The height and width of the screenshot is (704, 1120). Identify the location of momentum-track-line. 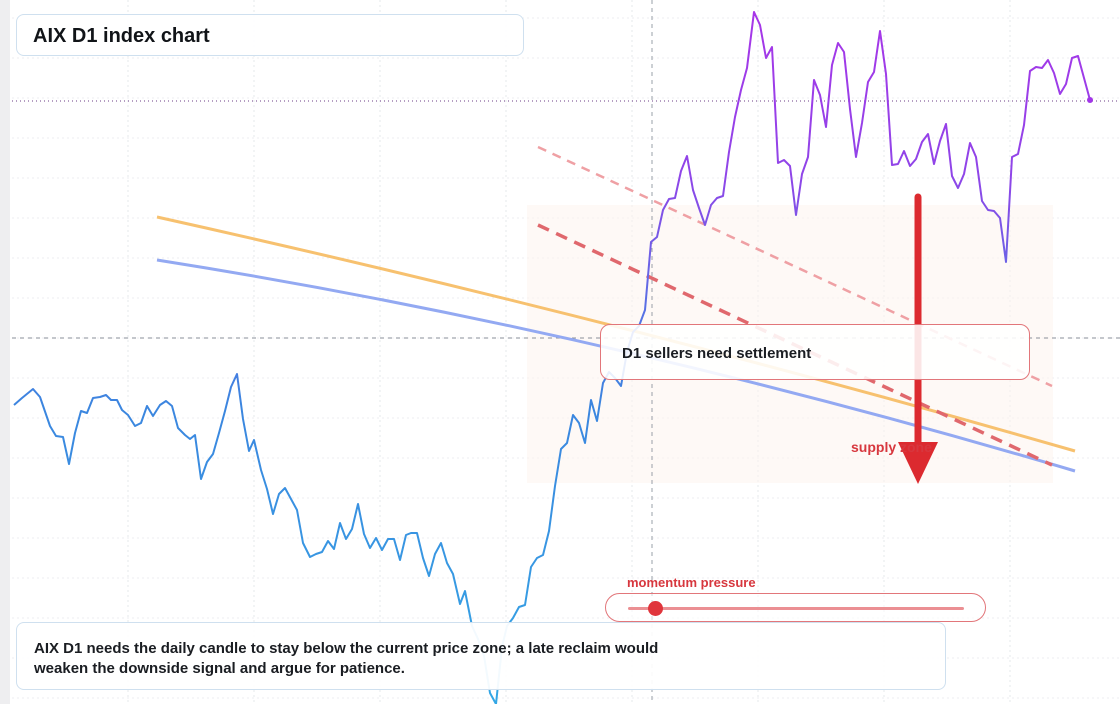
(796, 608).